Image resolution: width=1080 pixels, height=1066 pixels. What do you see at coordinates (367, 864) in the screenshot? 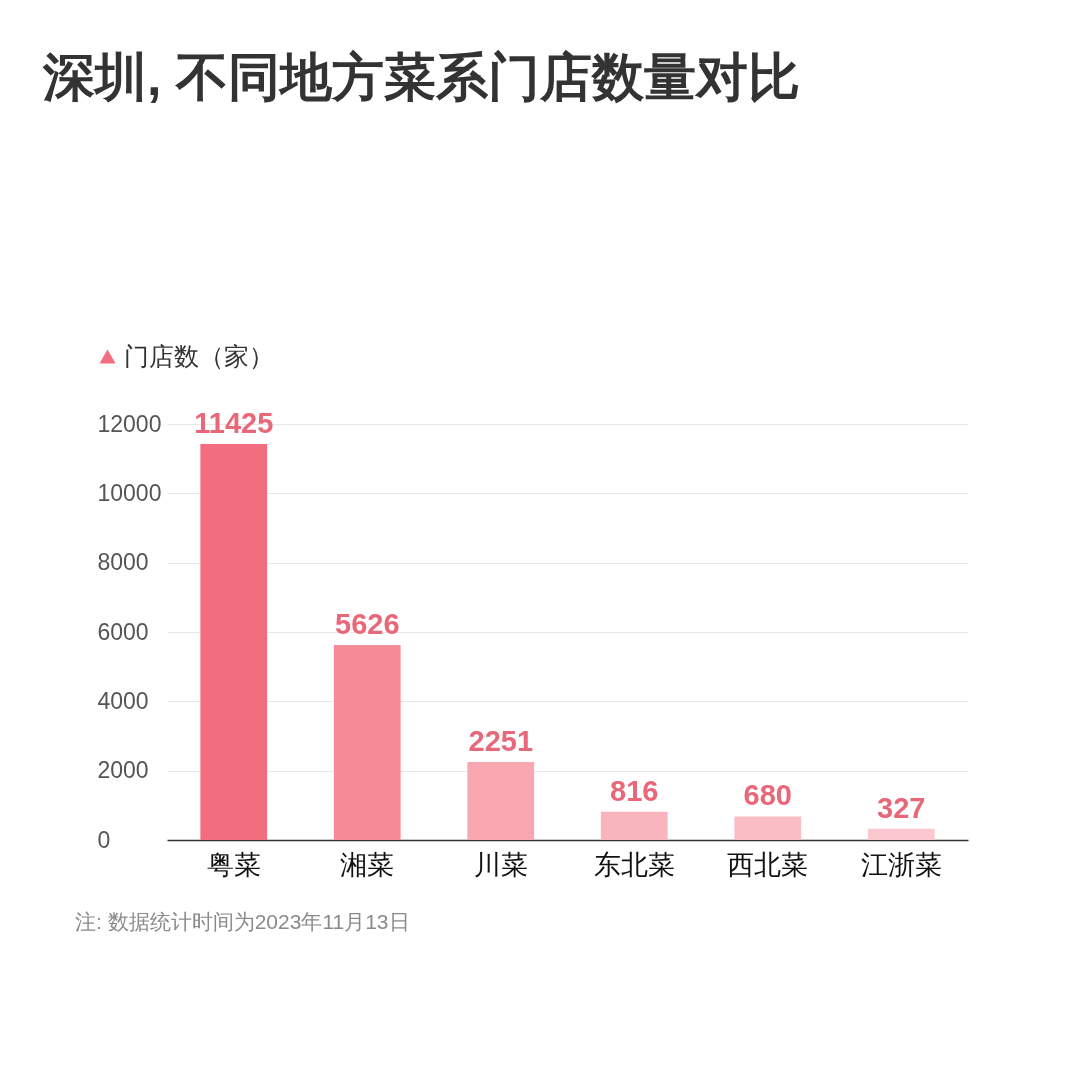
I see `x-tick-label: 湘菜` at bounding box center [367, 864].